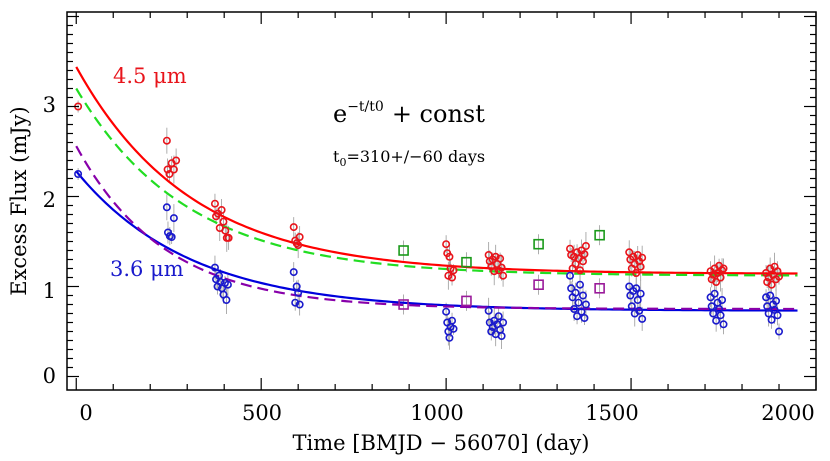  I want to click on y-tick-label-0: 0, so click(49, 376).